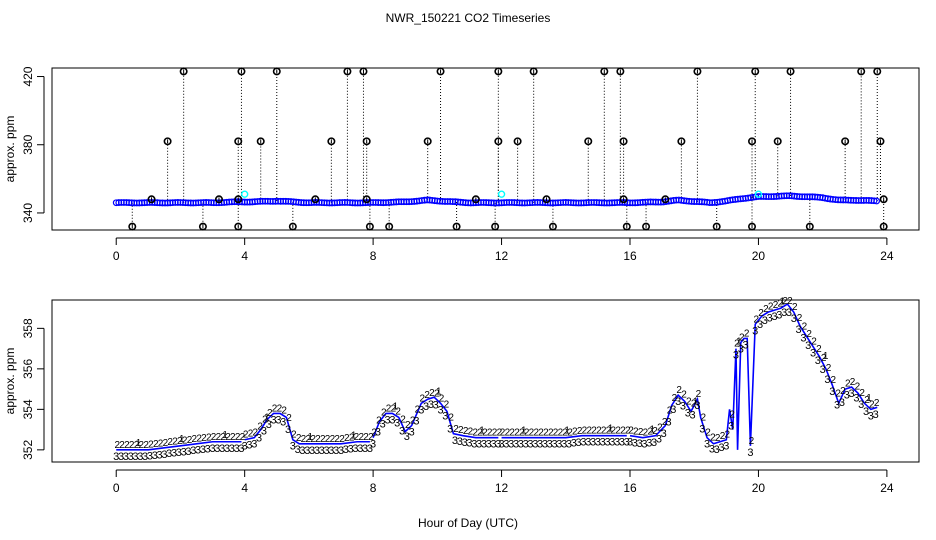 This screenshot has height=540, width=936. What do you see at coordinates (665, 199) in the screenshot?
I see `outlier-mid-point` at bounding box center [665, 199].